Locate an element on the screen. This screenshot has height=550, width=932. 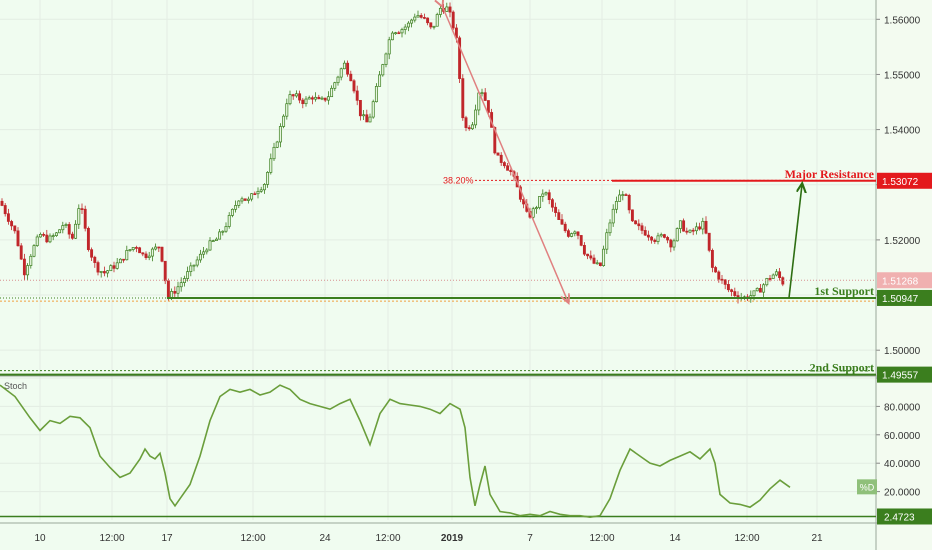
time-tick-label: 24 is located at coordinates (325, 538).